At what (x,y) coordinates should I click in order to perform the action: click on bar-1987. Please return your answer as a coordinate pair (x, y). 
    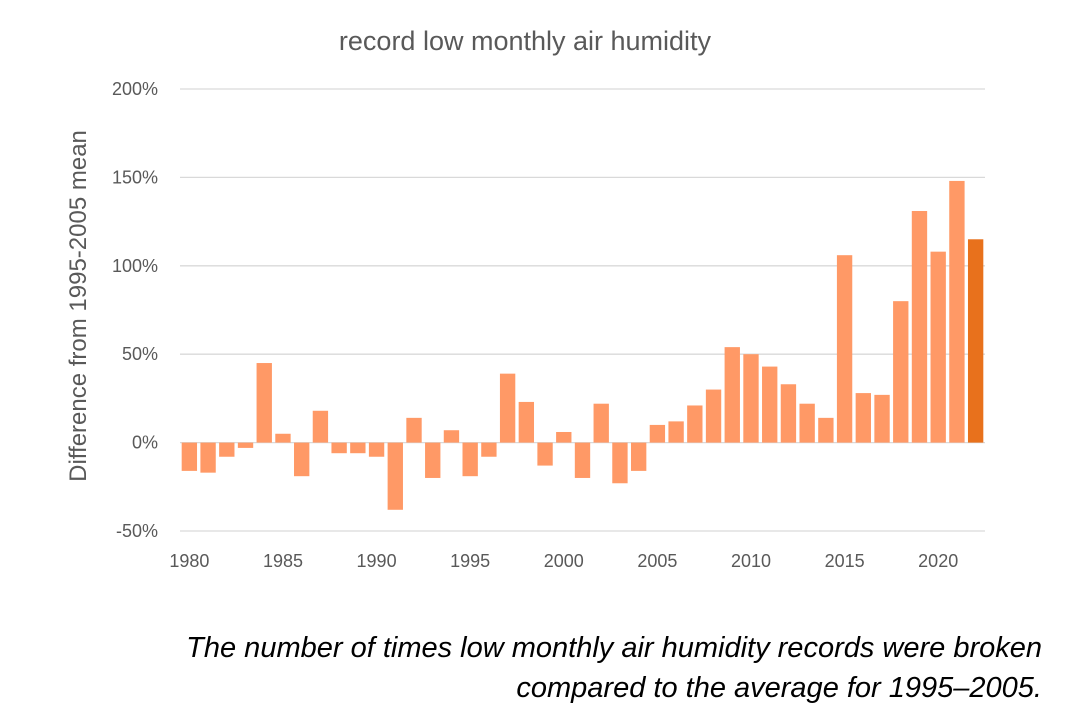
    Looking at the image, I should click on (320, 426).